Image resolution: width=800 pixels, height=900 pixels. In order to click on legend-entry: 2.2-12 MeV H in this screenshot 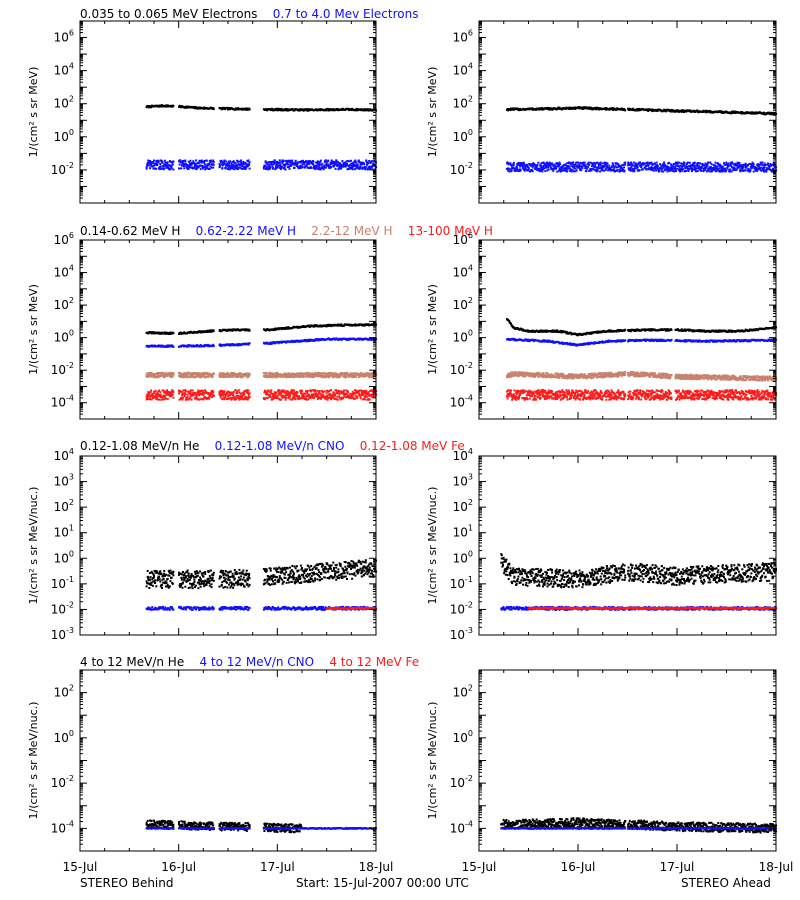, I will do `click(344, 231)`.